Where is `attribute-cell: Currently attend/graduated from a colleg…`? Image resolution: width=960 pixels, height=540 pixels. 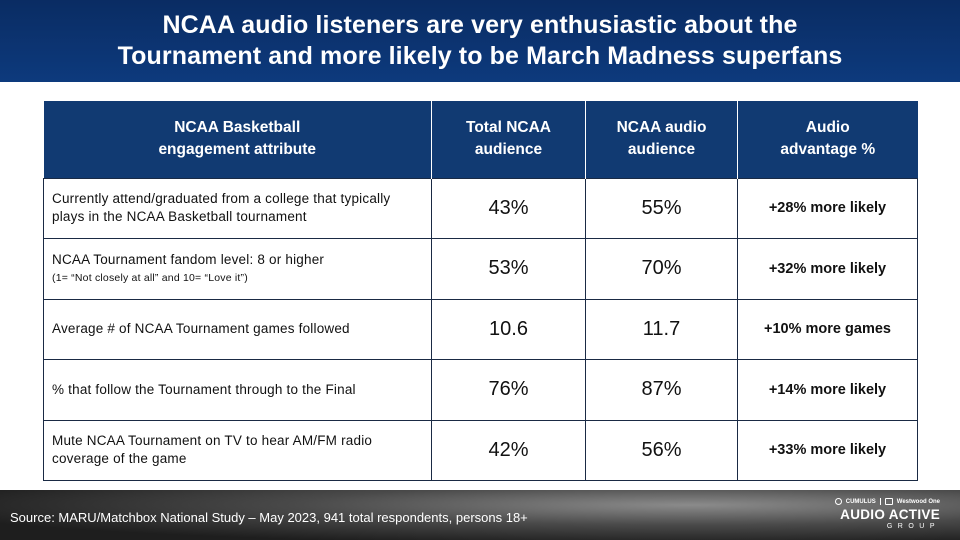
attribute-cell: Currently attend/graduated from a colleg… is located at coordinates (237, 208).